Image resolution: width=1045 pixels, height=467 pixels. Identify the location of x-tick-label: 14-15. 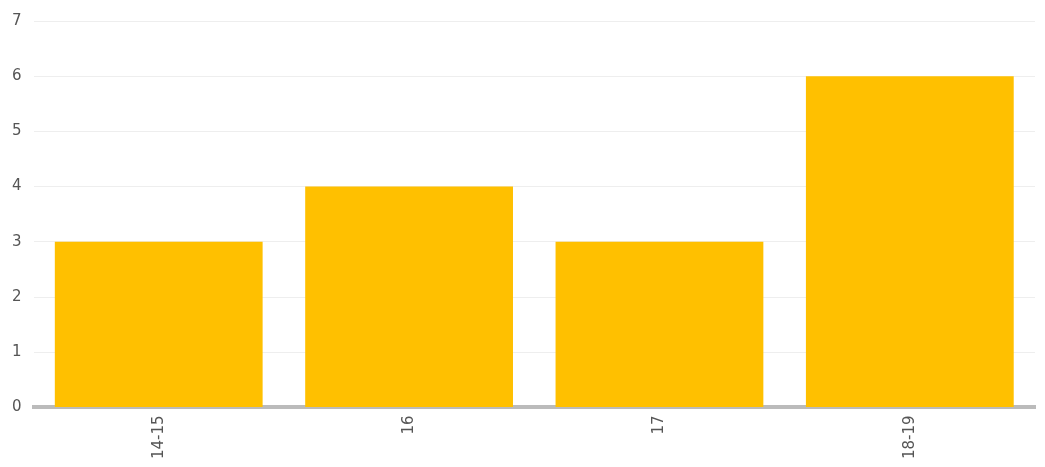
(157, 437).